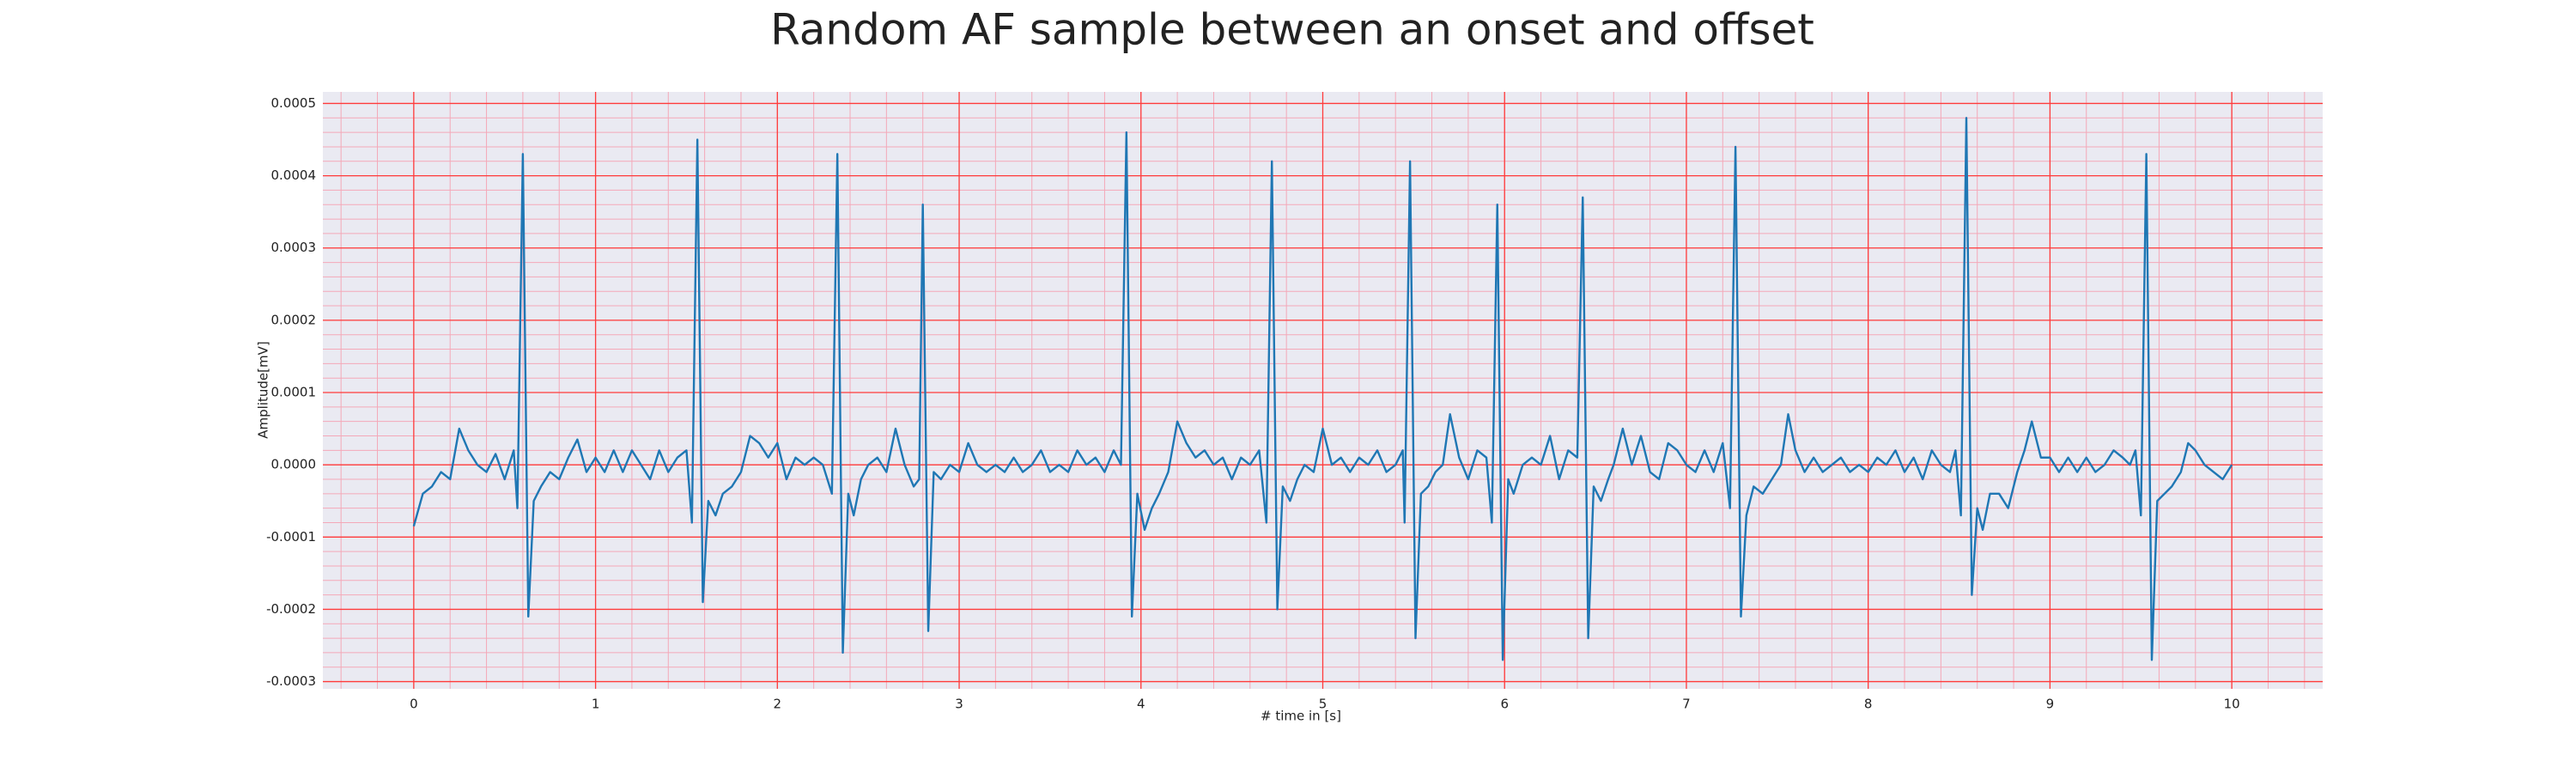 This screenshot has width=2576, height=773. I want to click on y-tick-label: -0.0001, so click(291, 537).